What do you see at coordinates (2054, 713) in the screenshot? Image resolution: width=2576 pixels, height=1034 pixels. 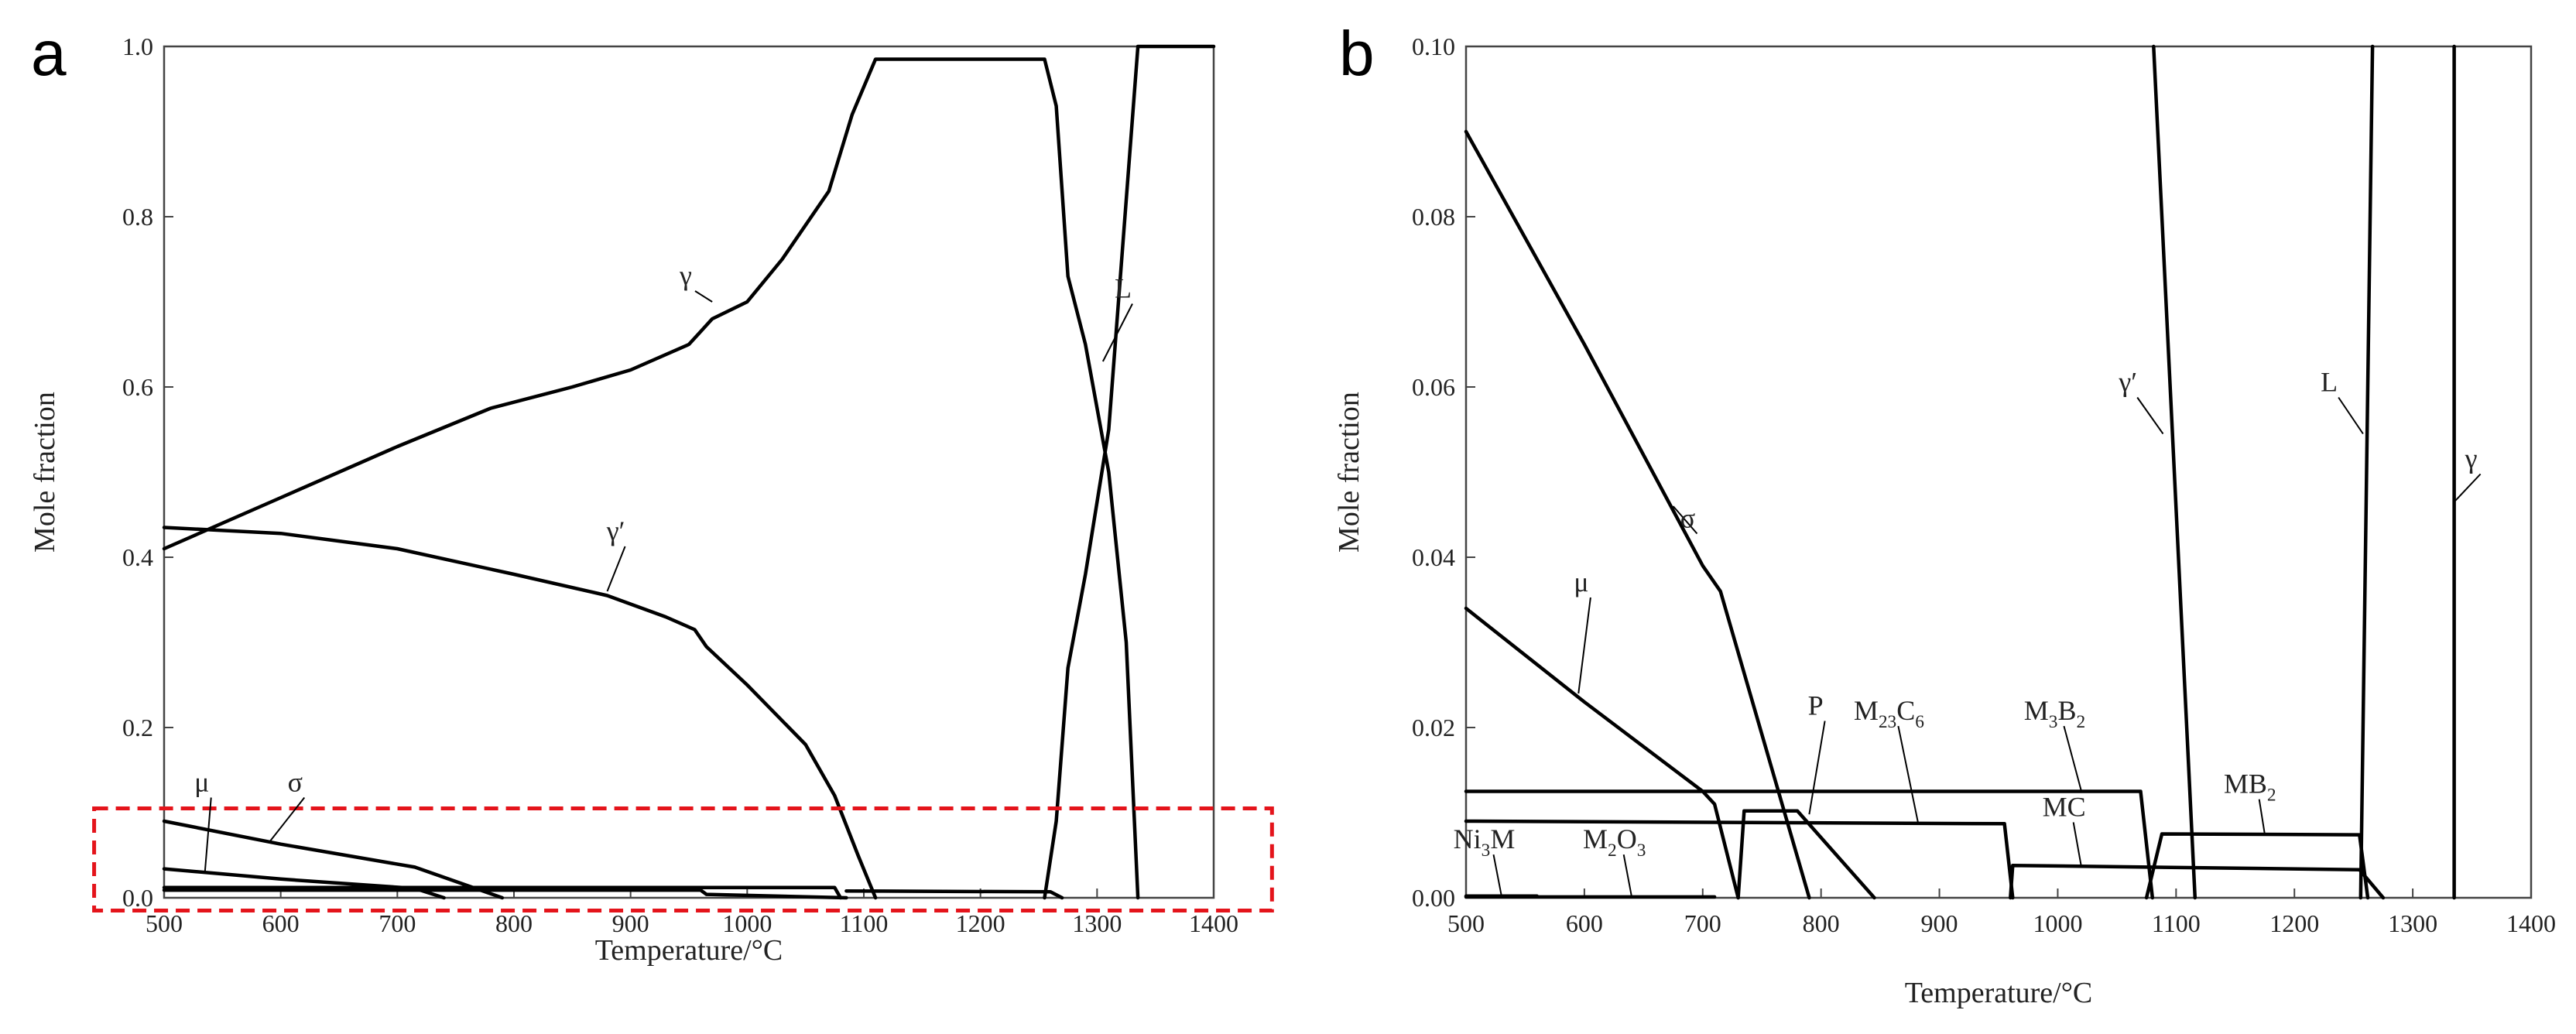 I see `panel-b-annotation-m3b2: M3B2` at bounding box center [2054, 713].